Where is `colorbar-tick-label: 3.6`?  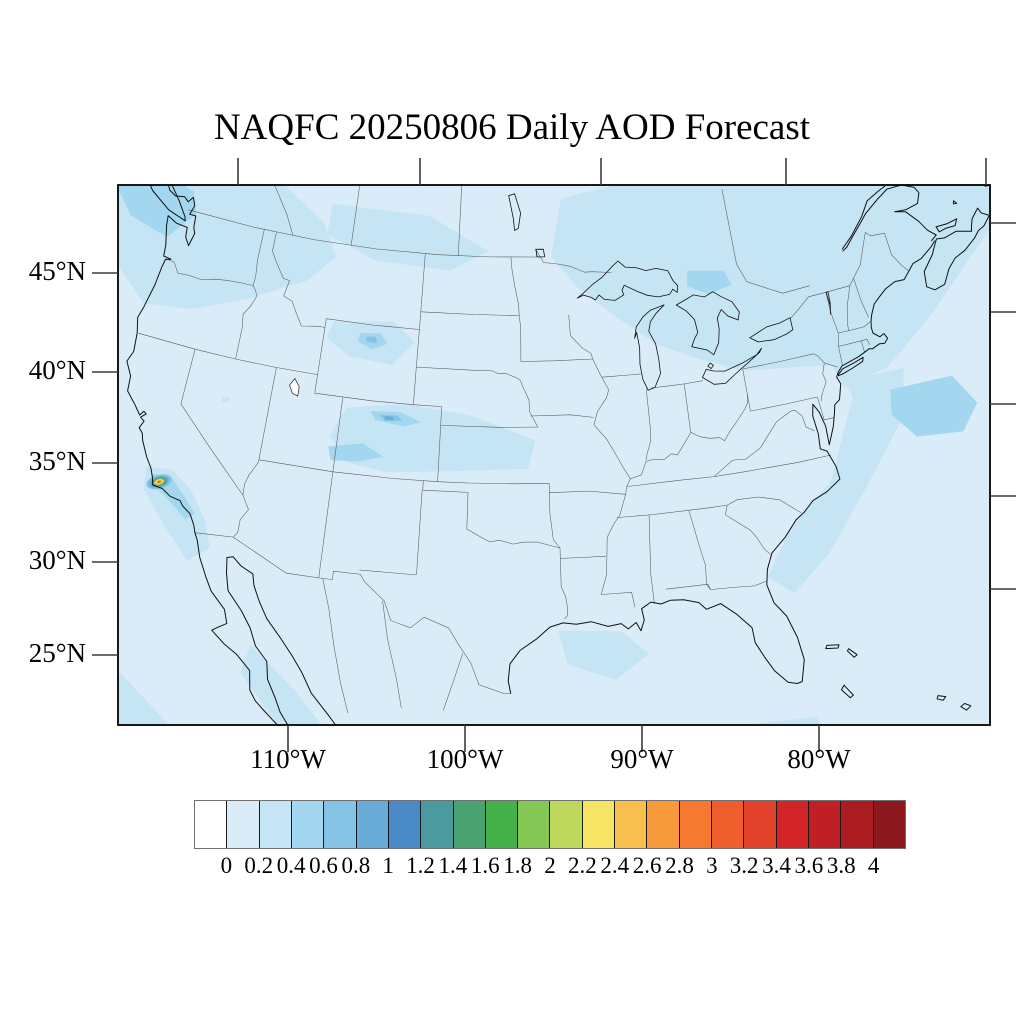
colorbar-tick-label: 3.6 is located at coordinates (809, 865).